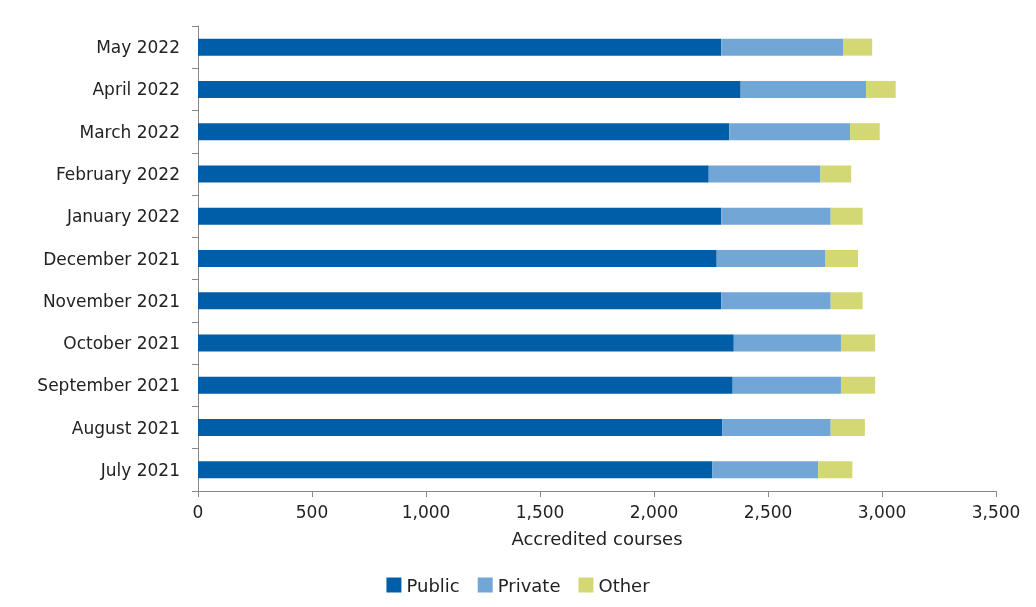  I want to click on y-tick-label: November 2021, so click(111, 300).